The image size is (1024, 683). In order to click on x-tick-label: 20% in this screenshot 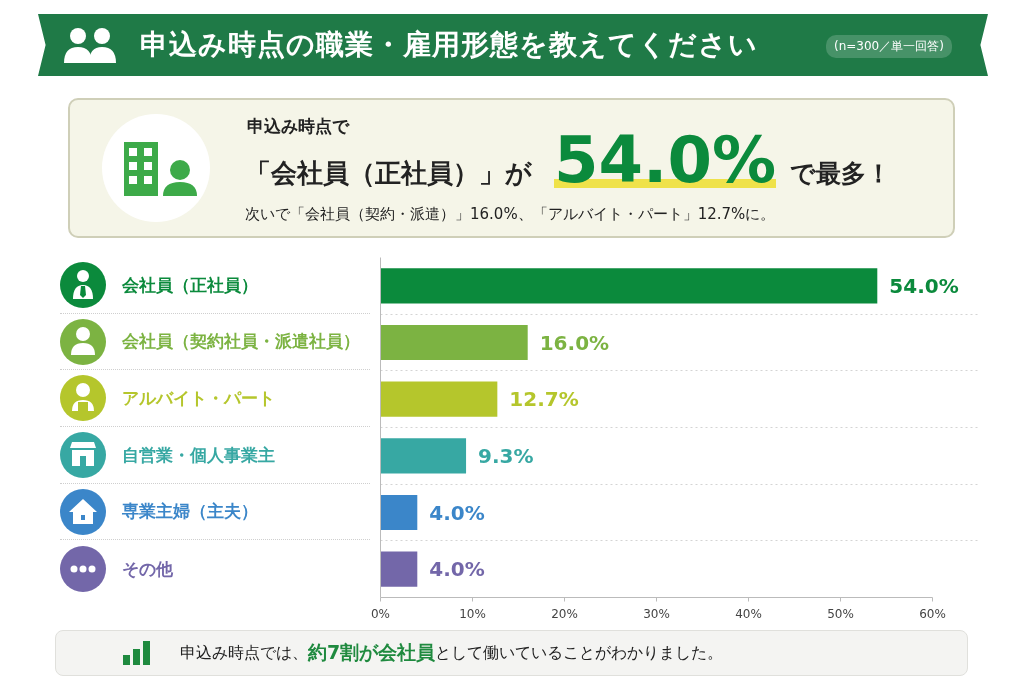, I will do `click(564, 613)`.